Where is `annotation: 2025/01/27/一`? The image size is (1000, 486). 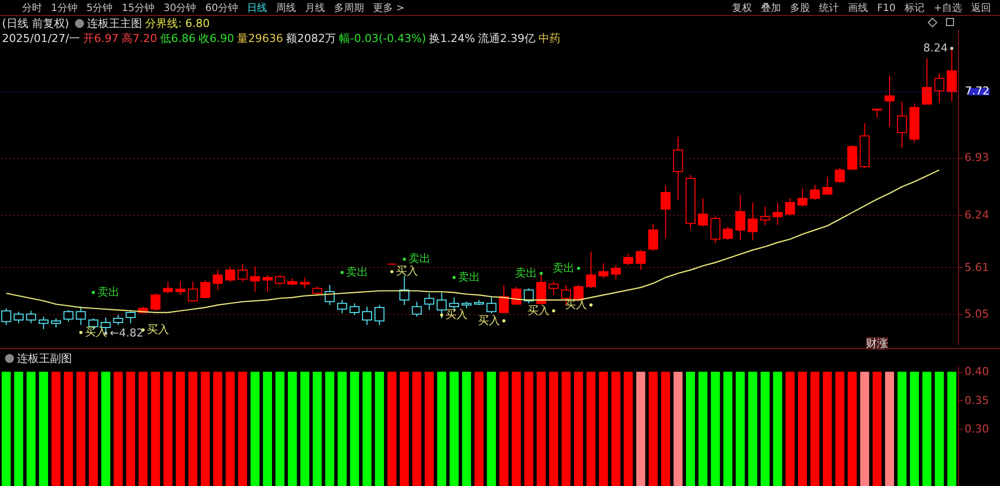
annotation: 2025/01/27/一 is located at coordinates (41, 38).